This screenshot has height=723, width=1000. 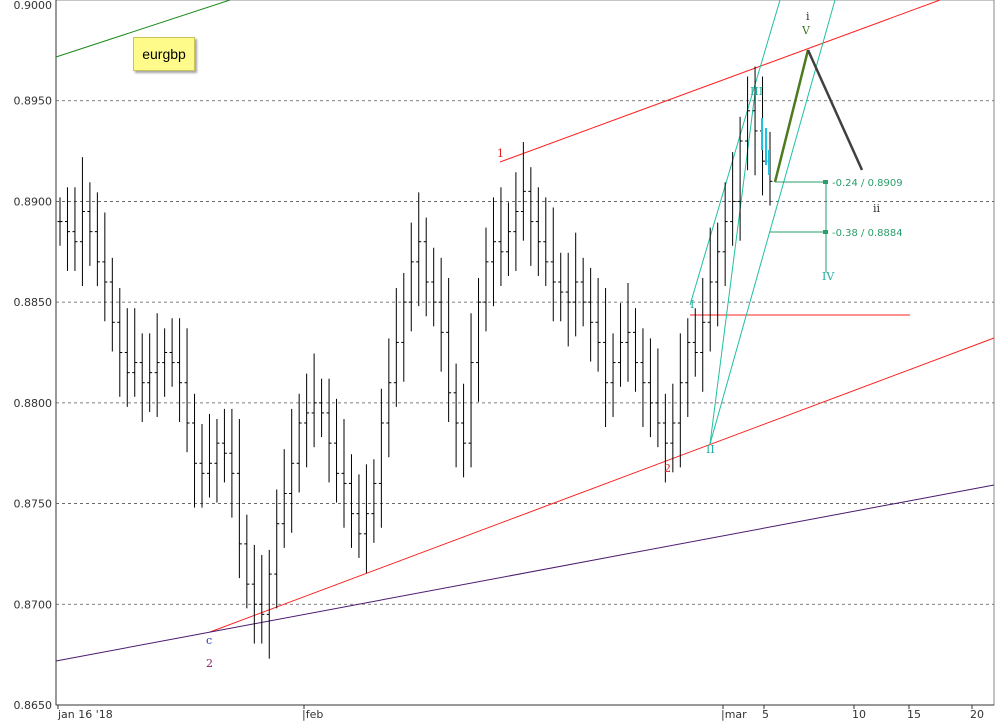 What do you see at coordinates (143, 29) in the screenshot?
I see `green-trendline` at bounding box center [143, 29].